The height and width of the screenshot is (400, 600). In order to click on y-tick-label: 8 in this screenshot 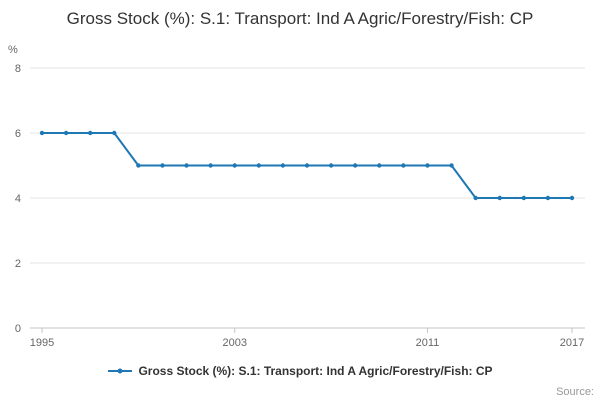, I will do `click(18, 69)`.